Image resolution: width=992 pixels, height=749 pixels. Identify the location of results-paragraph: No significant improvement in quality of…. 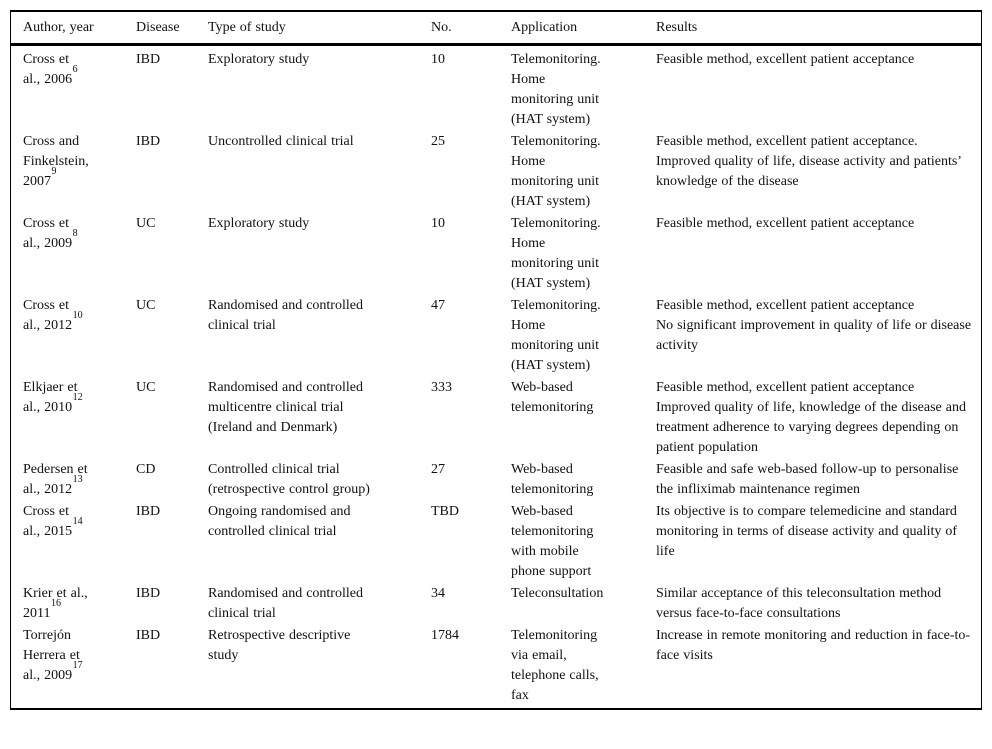
(814, 335).